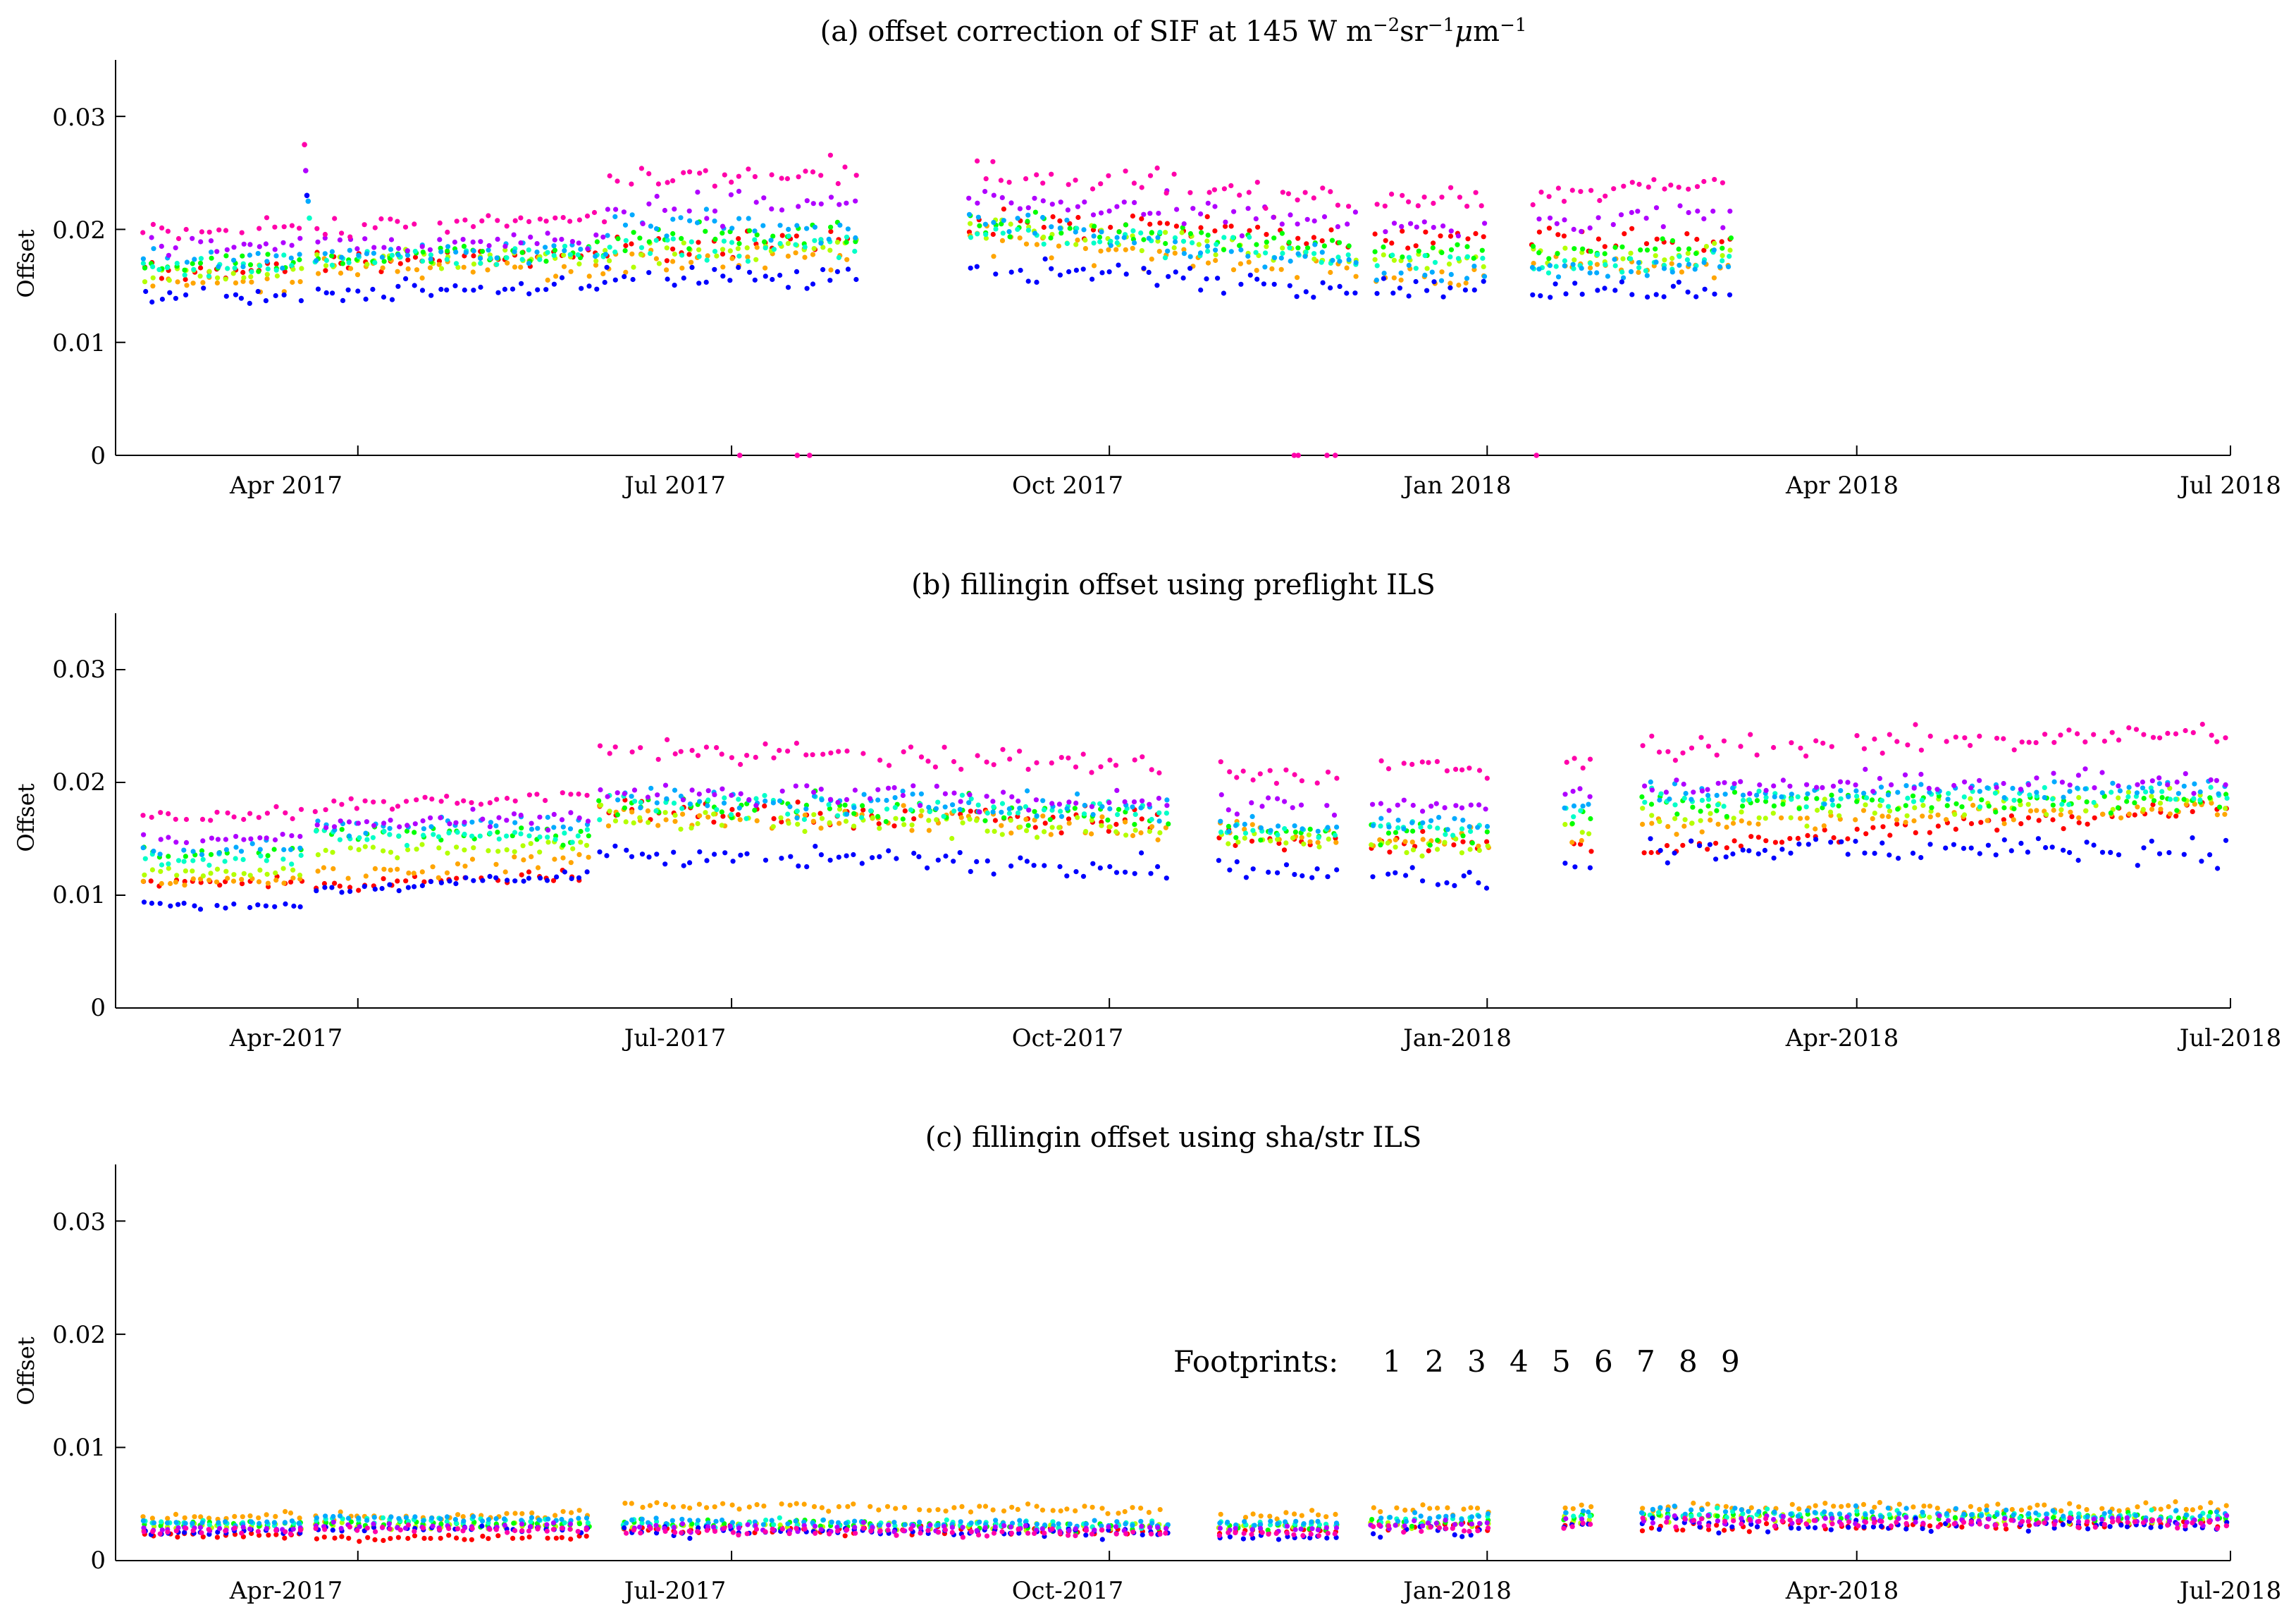 The height and width of the screenshot is (1617, 2296). Describe the element at coordinates (1456, 486) in the screenshot. I see `panel-a-xtick-3: Jan 2018` at that location.